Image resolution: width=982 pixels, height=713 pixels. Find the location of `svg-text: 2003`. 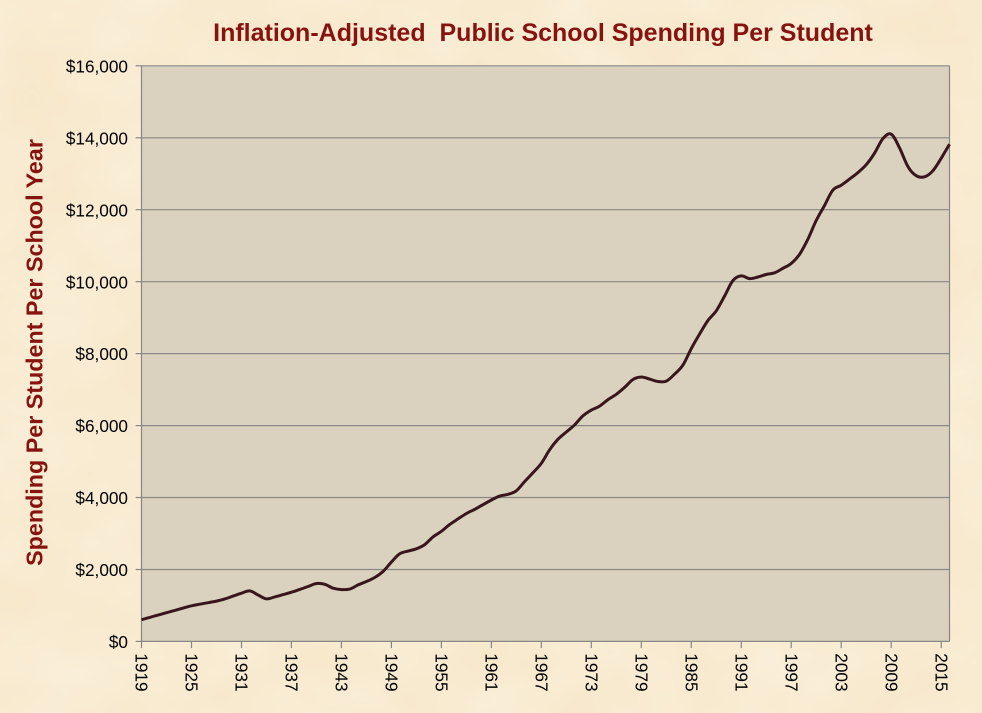

svg-text: 2003 is located at coordinates (841, 672).